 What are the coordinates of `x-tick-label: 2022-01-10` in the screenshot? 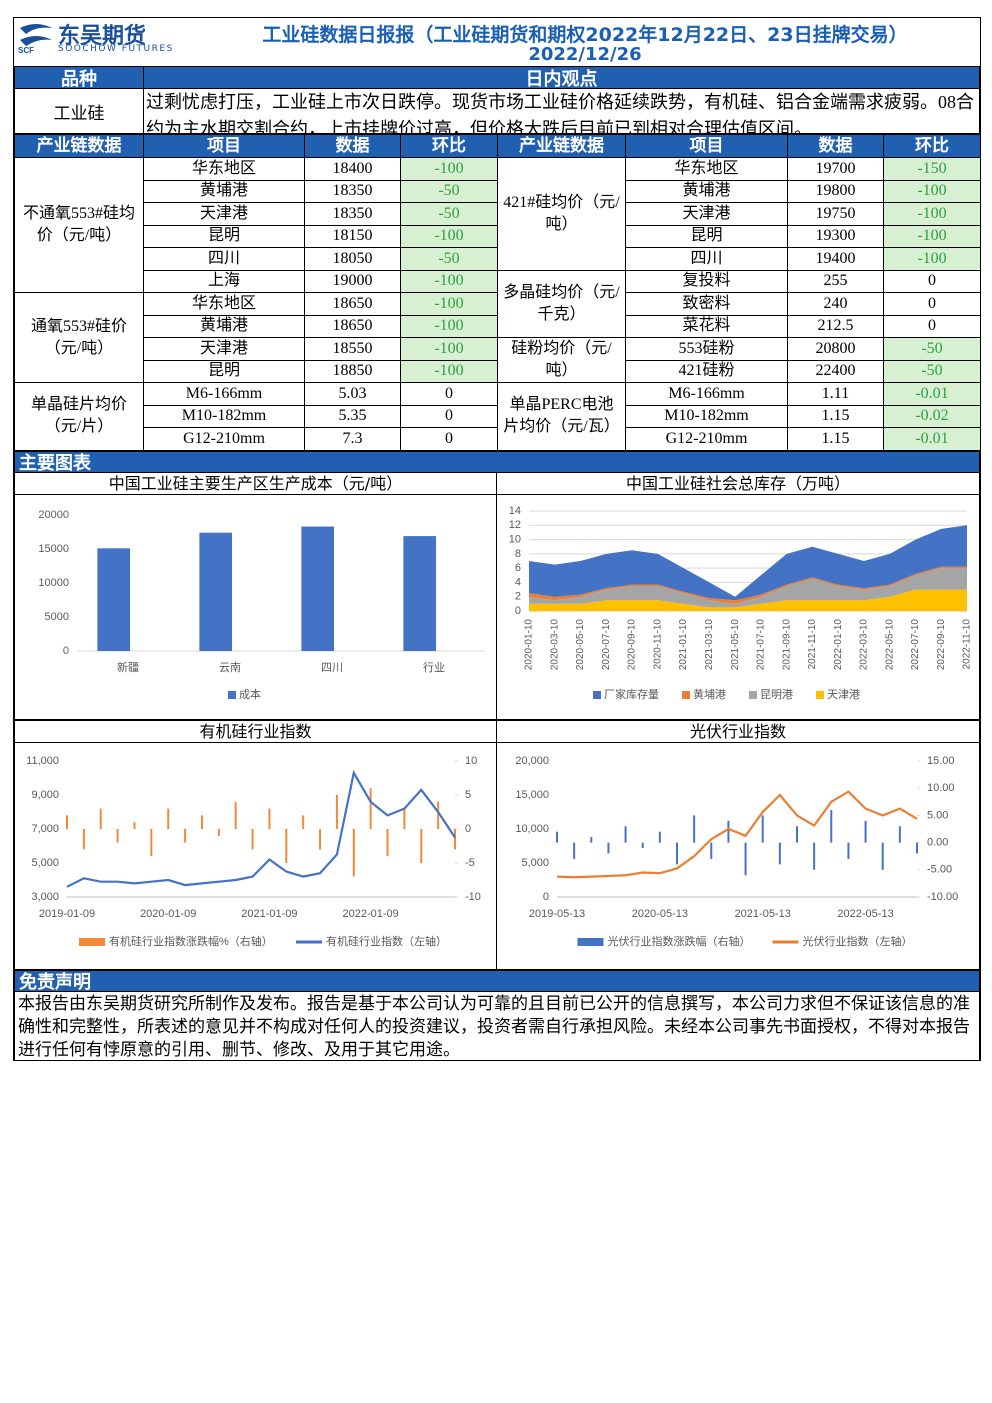 It's located at (838, 645).